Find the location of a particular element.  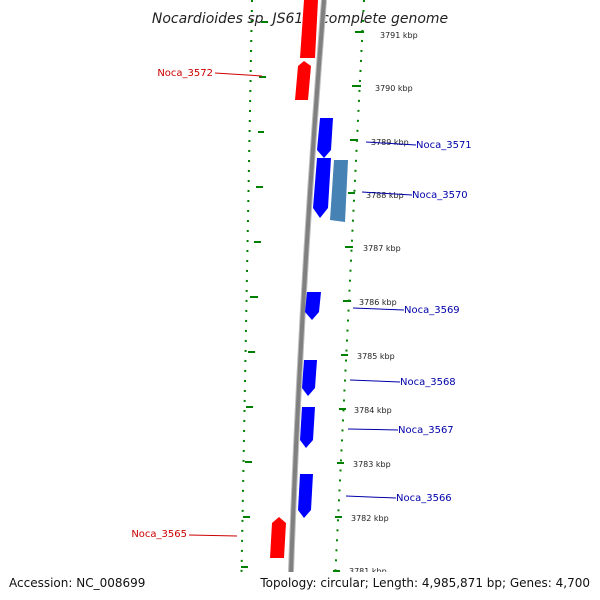

tick-label: 3785 kbp is located at coordinates (376, 356).